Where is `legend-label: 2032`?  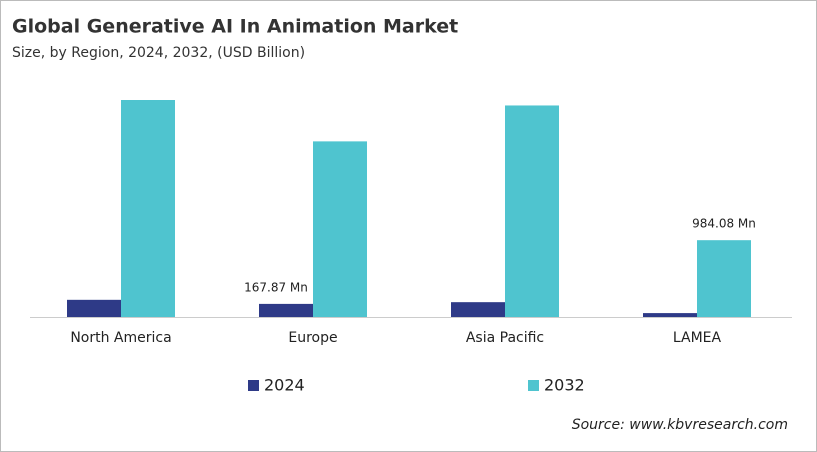
legend-label: 2032 is located at coordinates (564, 385).